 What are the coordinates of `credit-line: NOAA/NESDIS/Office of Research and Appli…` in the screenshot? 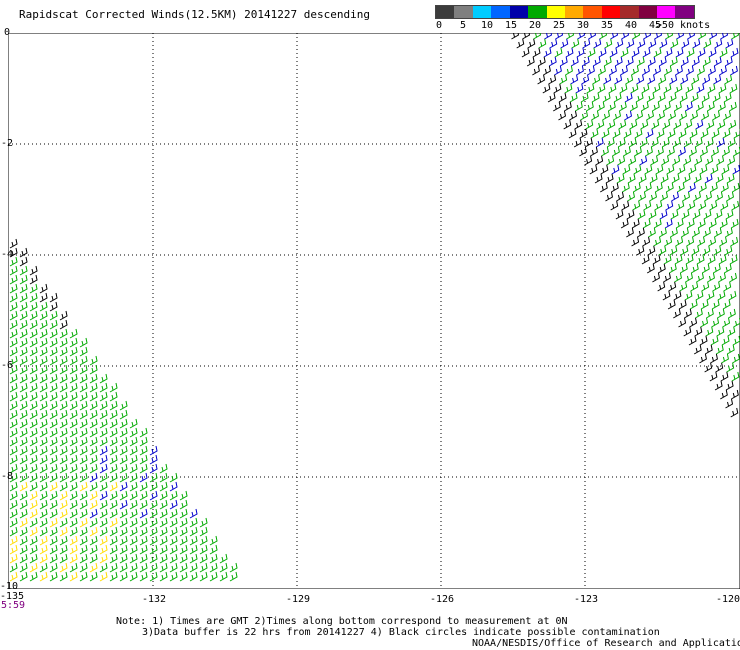 It's located at (606, 643).